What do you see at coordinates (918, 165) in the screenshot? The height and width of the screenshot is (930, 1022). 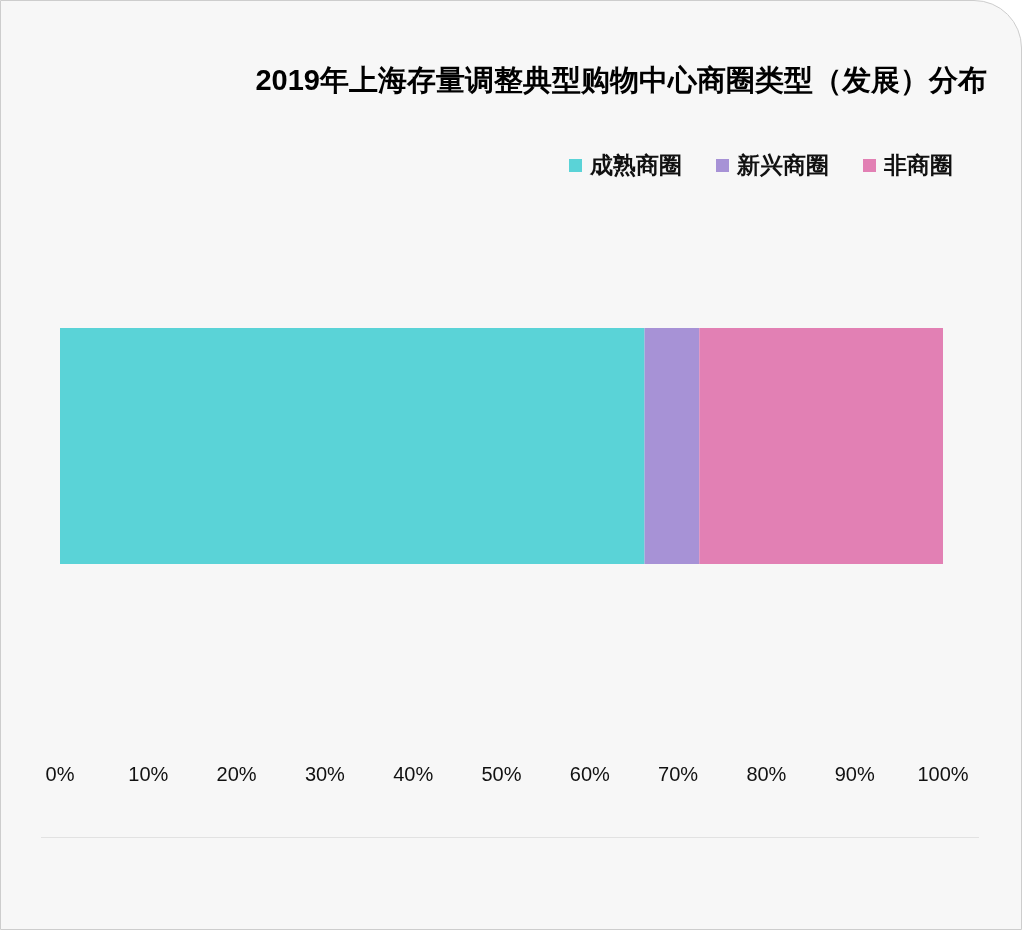 I see `legend-label: 非商圈` at bounding box center [918, 165].